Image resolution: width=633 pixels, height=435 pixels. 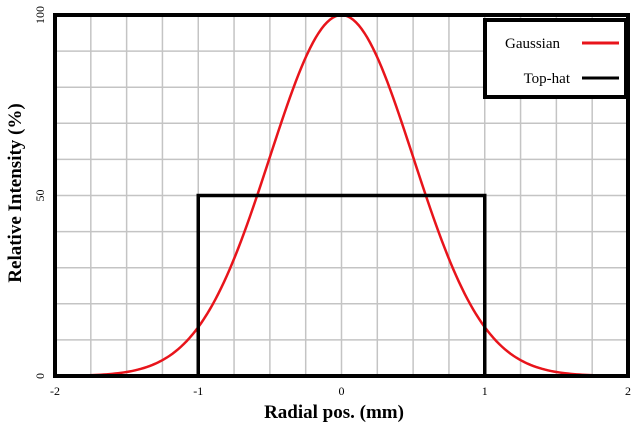 I want to click on legend-box, so click(x=555, y=58).